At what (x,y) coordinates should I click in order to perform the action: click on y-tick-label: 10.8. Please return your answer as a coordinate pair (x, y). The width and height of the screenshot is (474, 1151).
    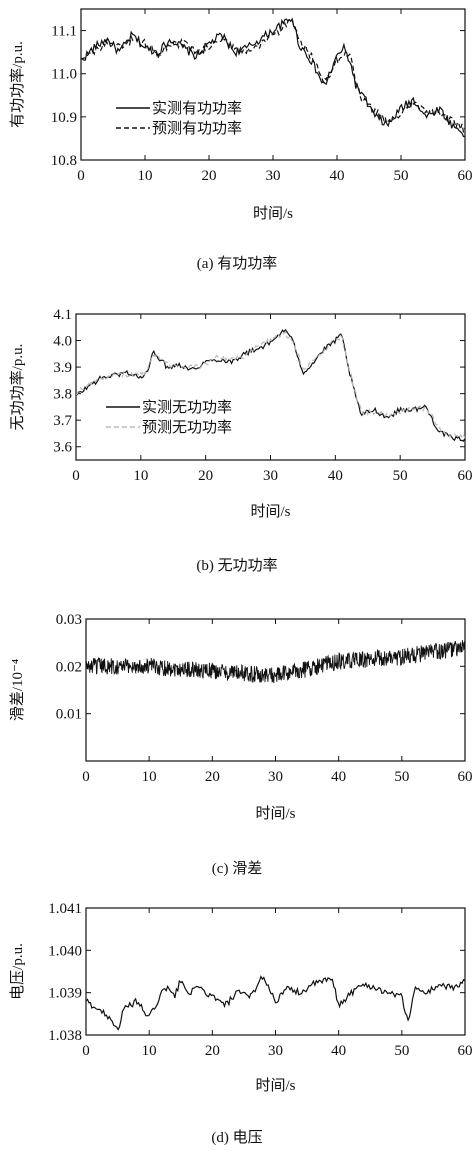
    Looking at the image, I should click on (64, 161).